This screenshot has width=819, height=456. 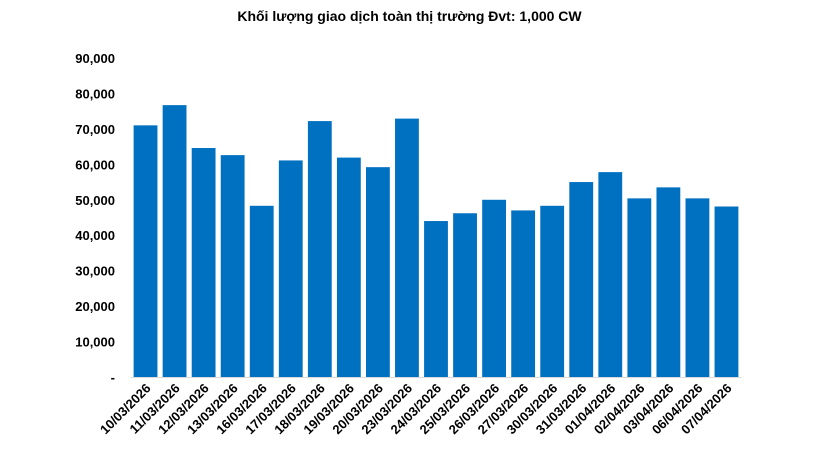 I want to click on y-tick-label: 30,000, so click(x=95, y=271).